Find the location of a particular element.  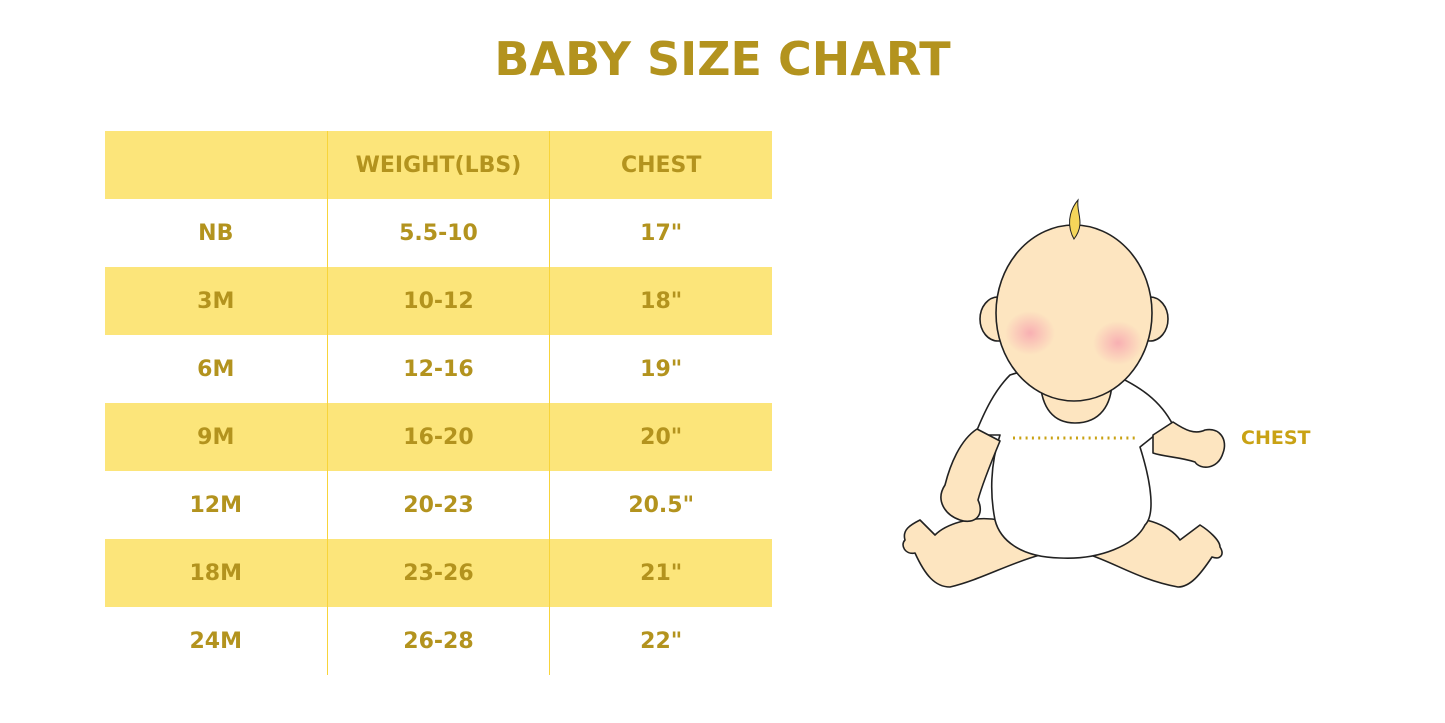

weight-cell: 26-28 is located at coordinates (438, 641).